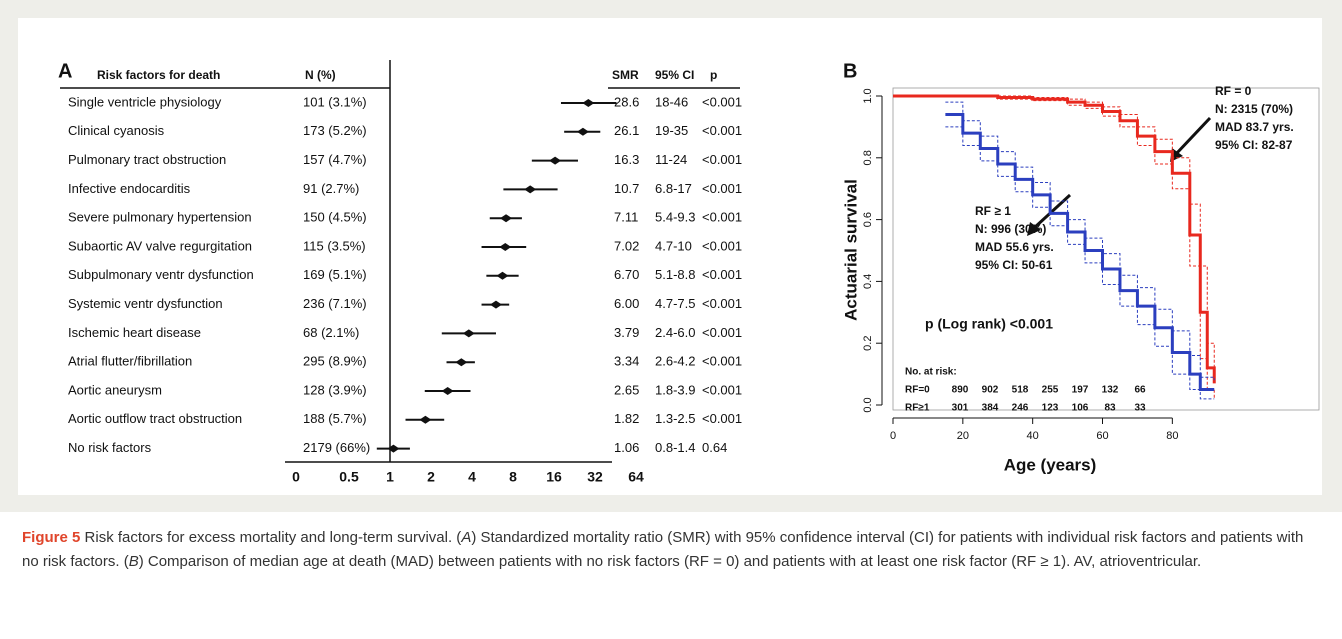 The width and height of the screenshot is (1342, 639). I want to click on smr-label: 3.79, so click(626, 332).